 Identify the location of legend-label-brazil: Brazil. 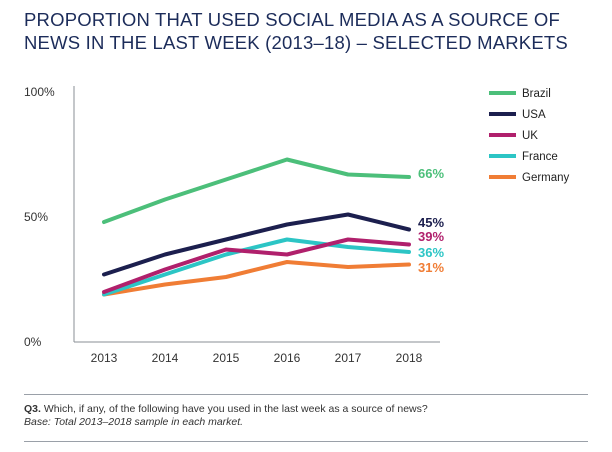
(536, 94).